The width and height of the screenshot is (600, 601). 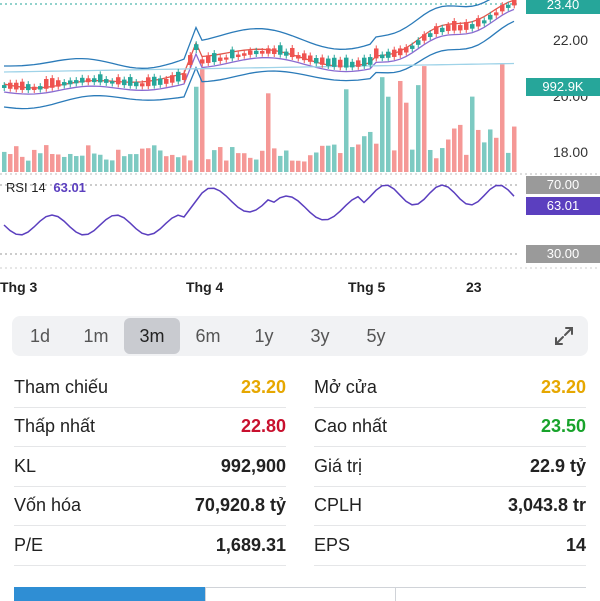 What do you see at coordinates (300, 336) in the screenshot?
I see `period-selector: 1d 1m 3m 6m 1y 3y 5y` at bounding box center [300, 336].